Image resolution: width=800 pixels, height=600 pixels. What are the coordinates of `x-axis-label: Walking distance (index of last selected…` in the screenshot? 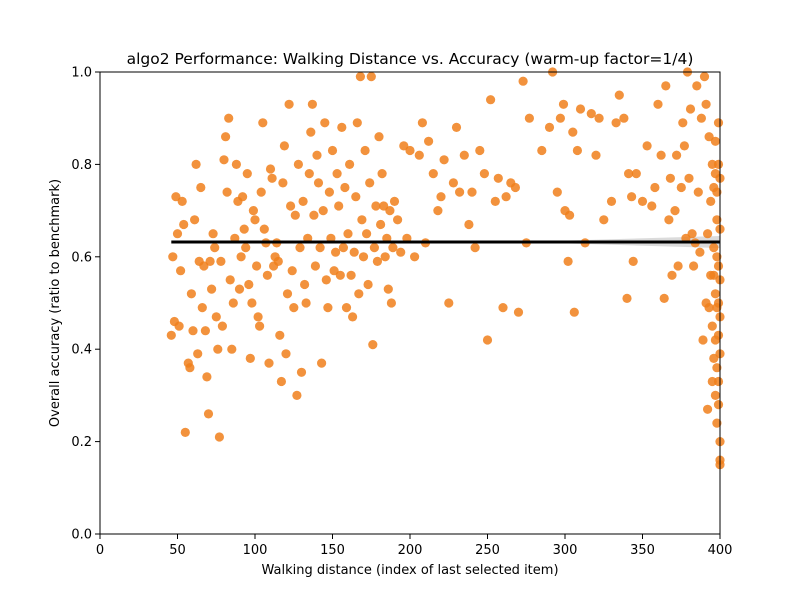 It's located at (409, 570).